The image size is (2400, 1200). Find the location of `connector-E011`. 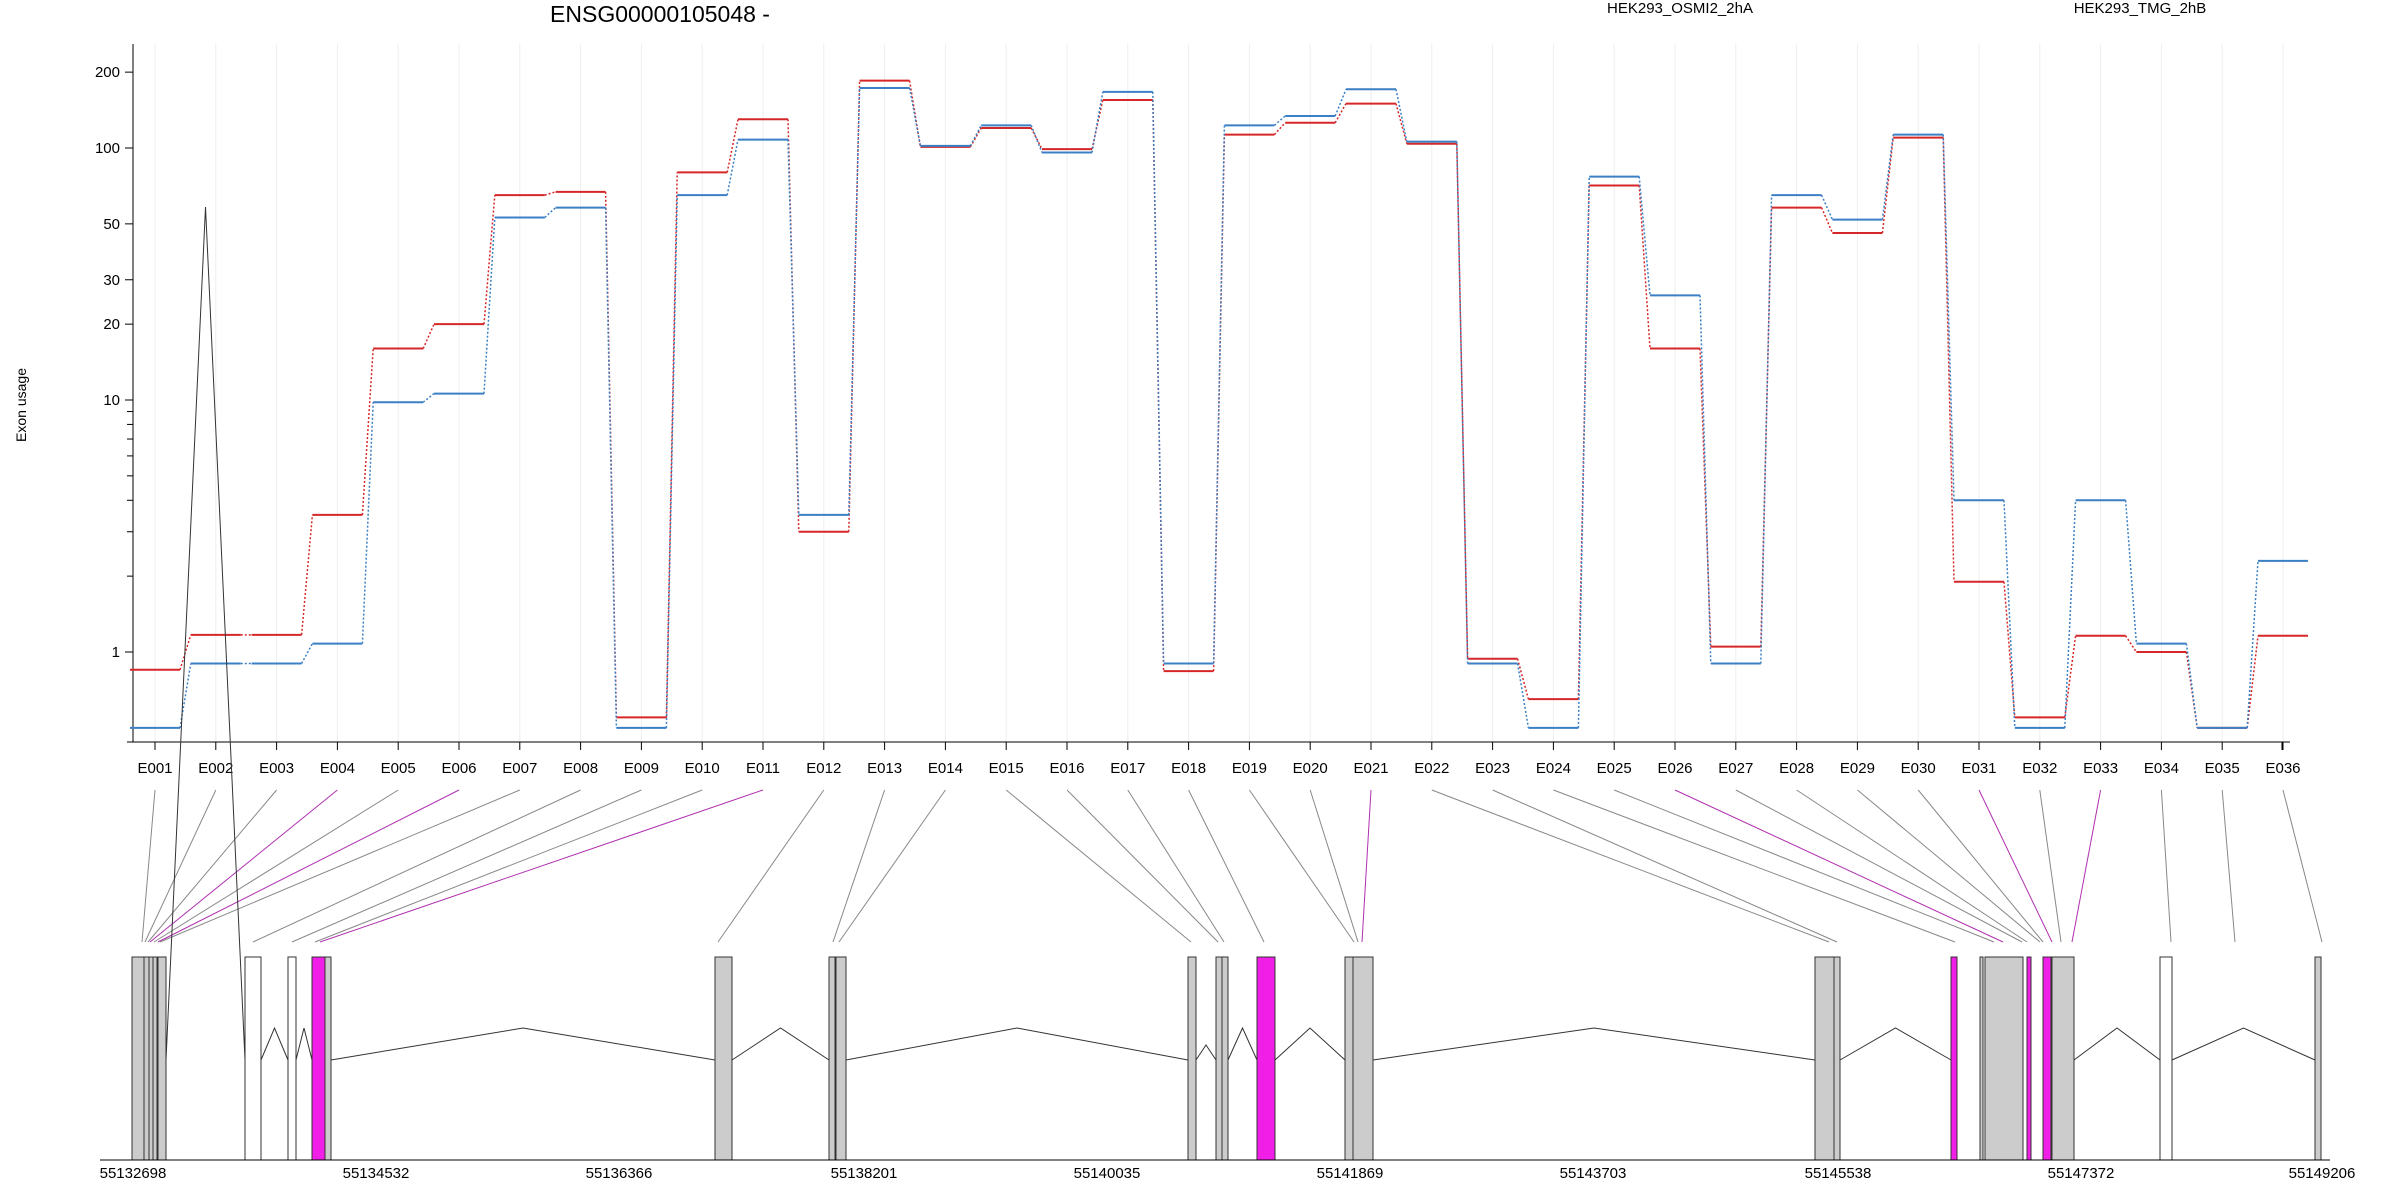

connector-E011 is located at coordinates (541, 866).